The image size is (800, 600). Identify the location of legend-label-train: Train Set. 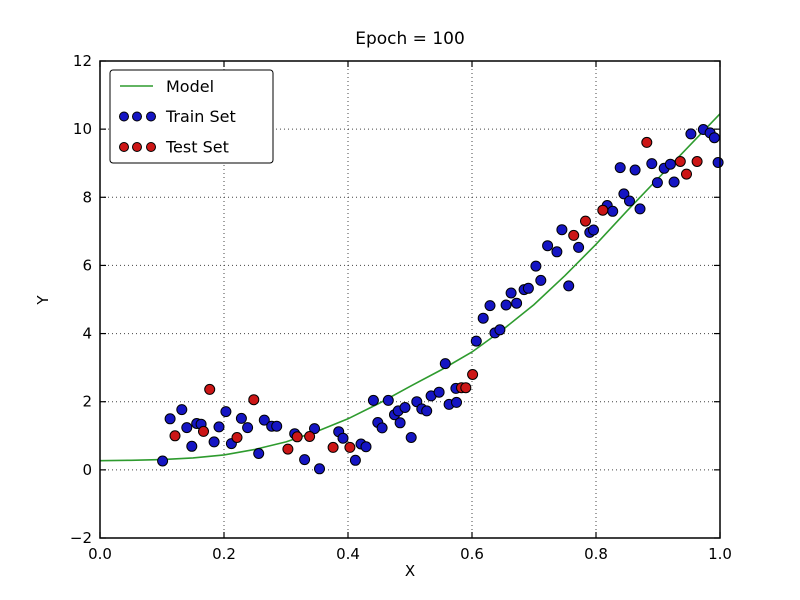
(200, 116).